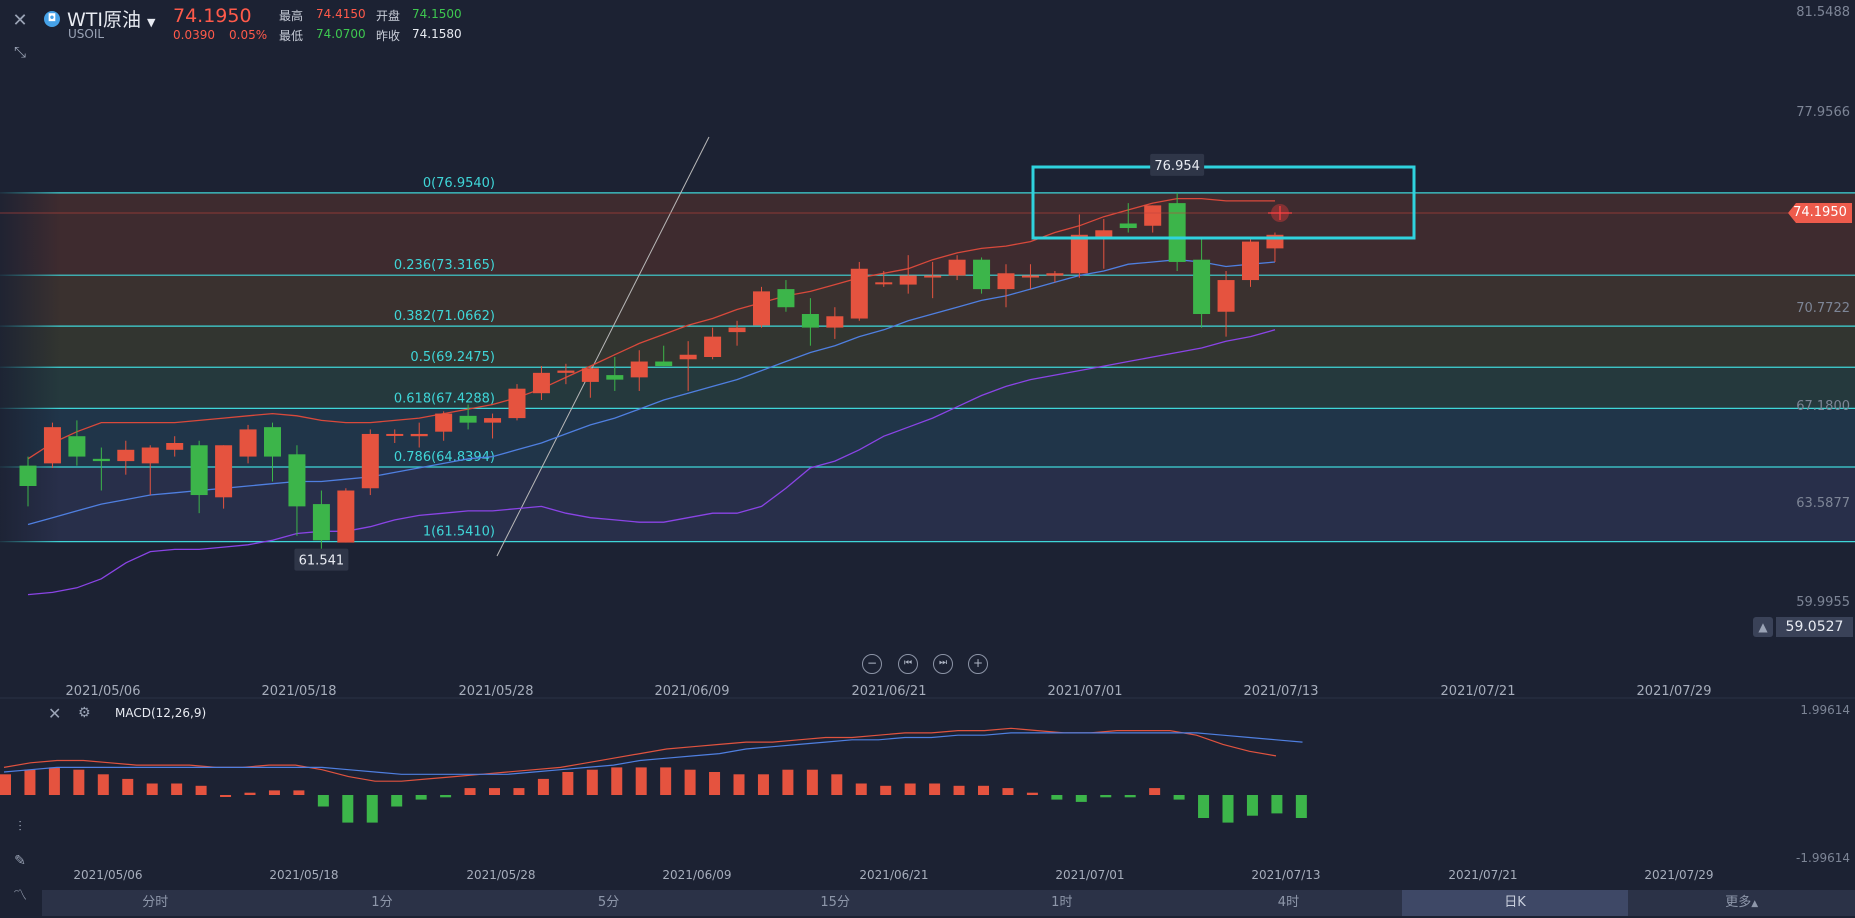 The image size is (1855, 918). Describe the element at coordinates (1823, 602) in the screenshot. I see `price-axis-tick: 59.9955` at that location.